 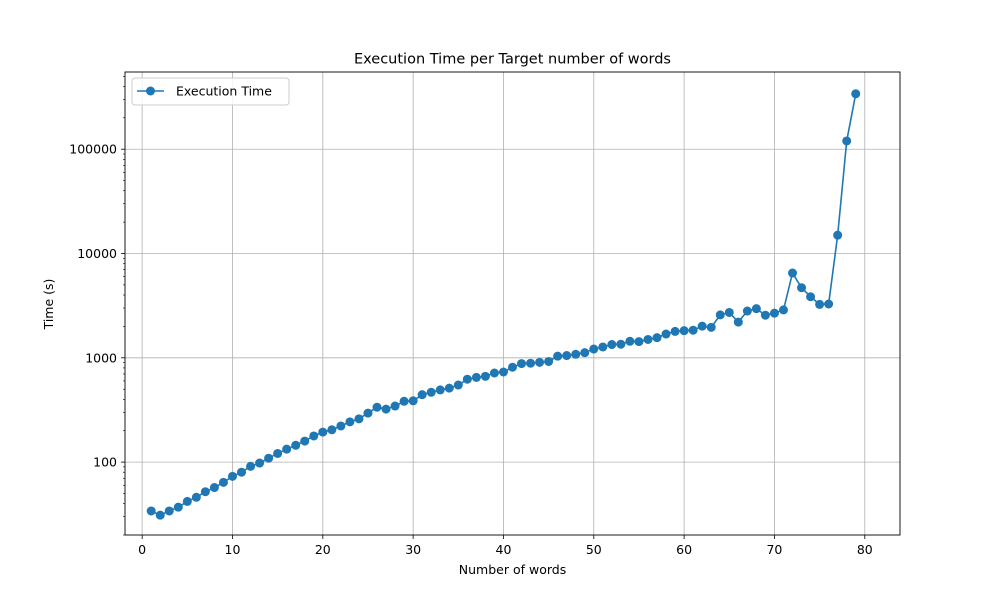 I want to click on x-tick-label: 60, so click(x=684, y=549).